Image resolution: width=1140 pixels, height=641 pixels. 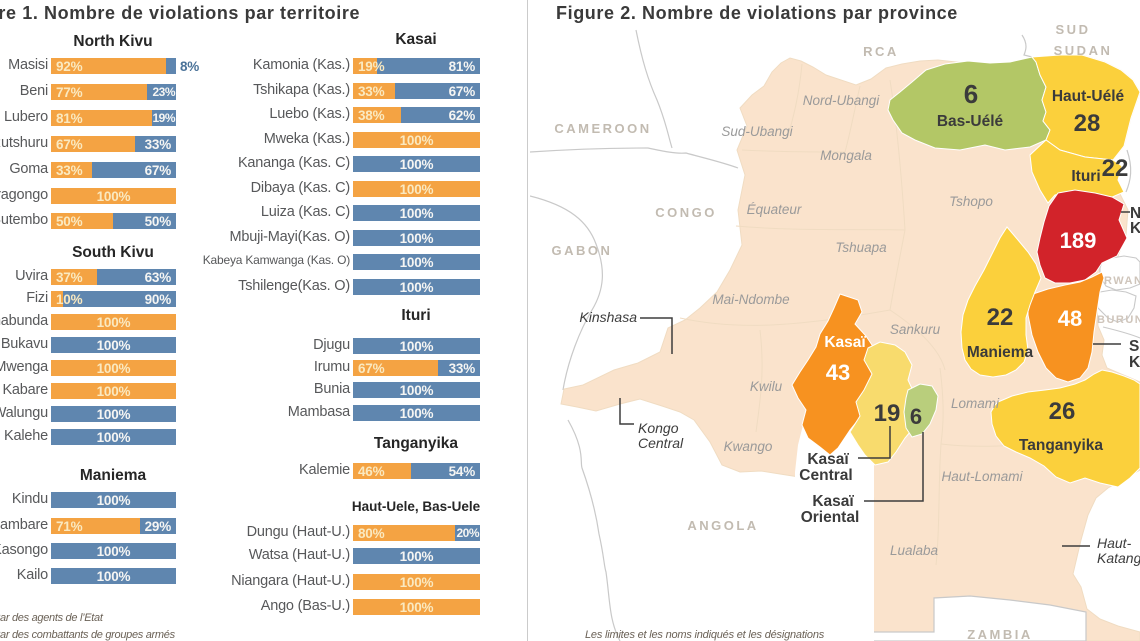 What do you see at coordinates (722, 525) in the screenshot?
I see `svg-text: ANGOLA` at bounding box center [722, 525].